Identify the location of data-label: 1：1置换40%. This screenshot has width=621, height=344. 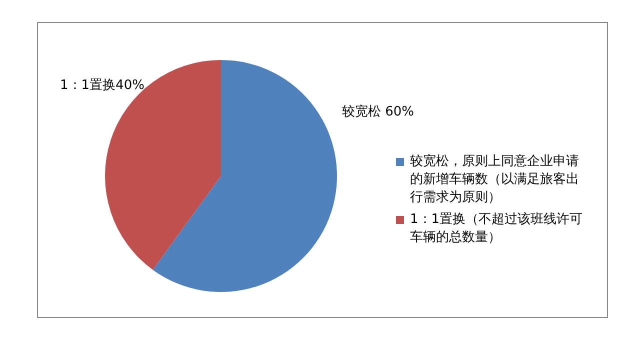
(102, 86).